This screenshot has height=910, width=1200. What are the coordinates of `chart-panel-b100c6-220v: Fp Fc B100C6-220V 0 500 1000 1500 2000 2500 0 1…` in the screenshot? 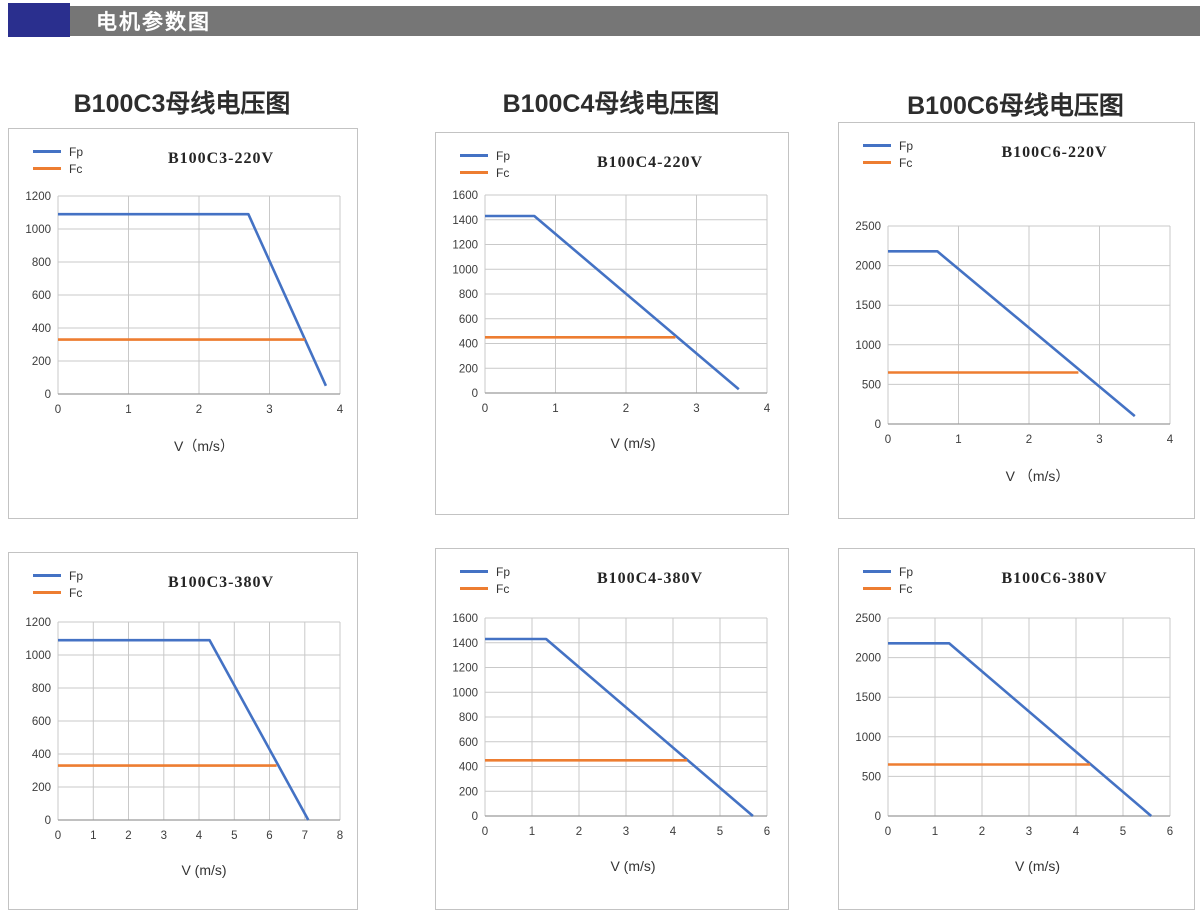 It's located at (1016, 320).